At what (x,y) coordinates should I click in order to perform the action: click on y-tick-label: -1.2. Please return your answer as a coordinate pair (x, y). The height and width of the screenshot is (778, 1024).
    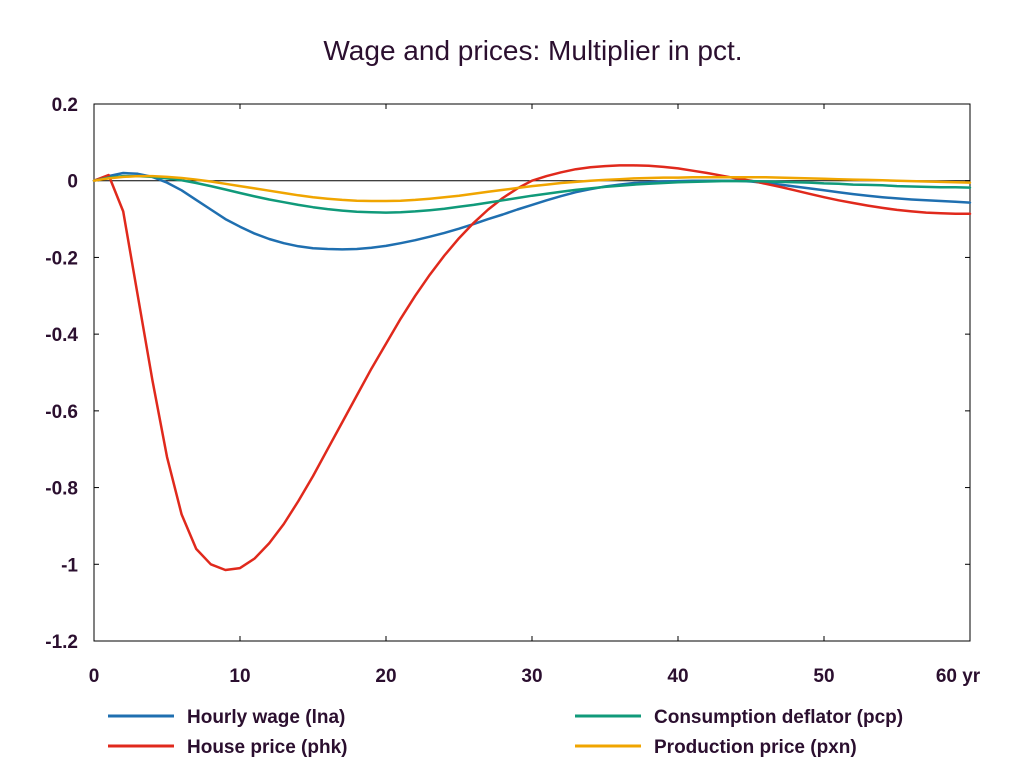
    Looking at the image, I should click on (61, 642).